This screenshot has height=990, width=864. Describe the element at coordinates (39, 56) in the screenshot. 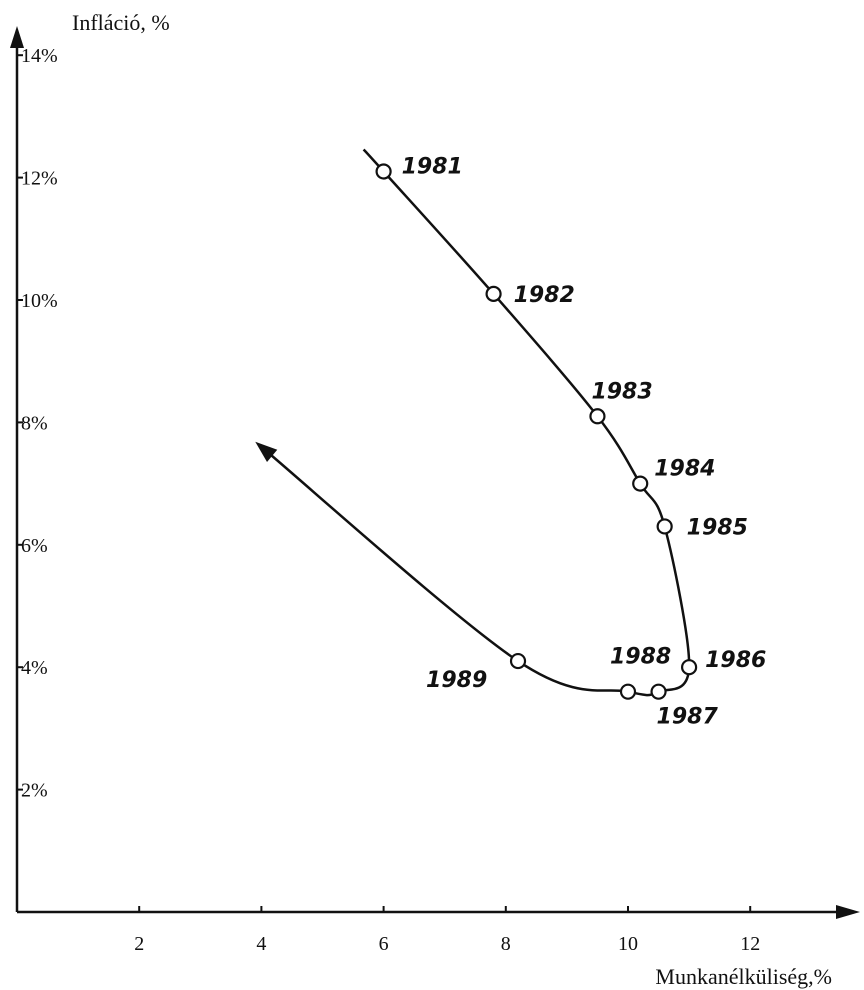

I see `y-tick-label: 14%` at that location.